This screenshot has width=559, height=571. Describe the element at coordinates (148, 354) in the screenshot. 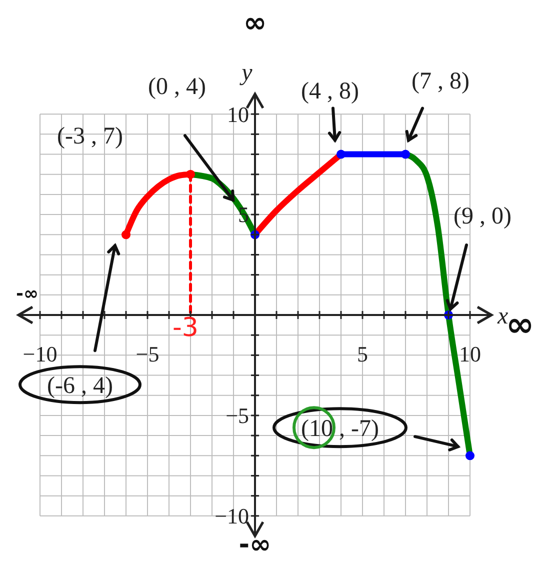

I see `x-tick-label: −5` at that location.